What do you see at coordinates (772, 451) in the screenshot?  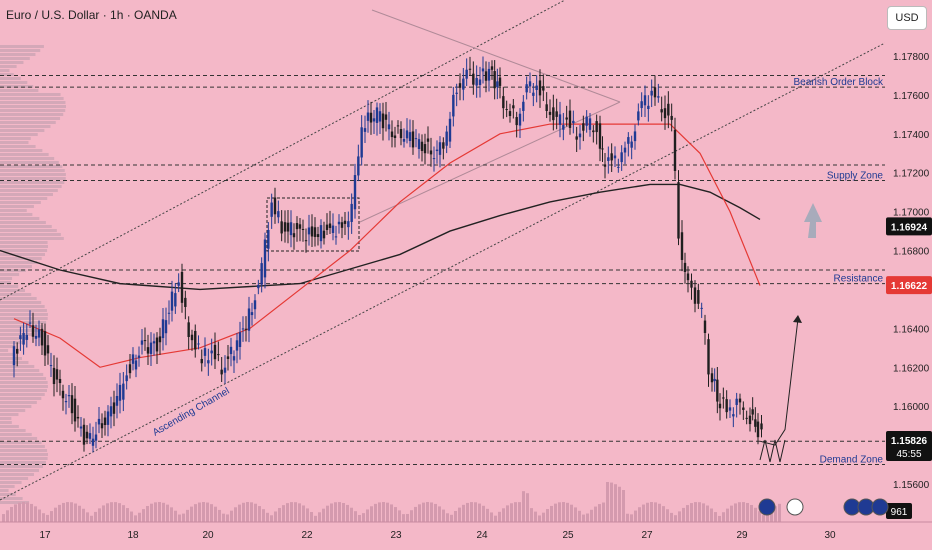 I see `projection-zigzag` at bounding box center [772, 451].